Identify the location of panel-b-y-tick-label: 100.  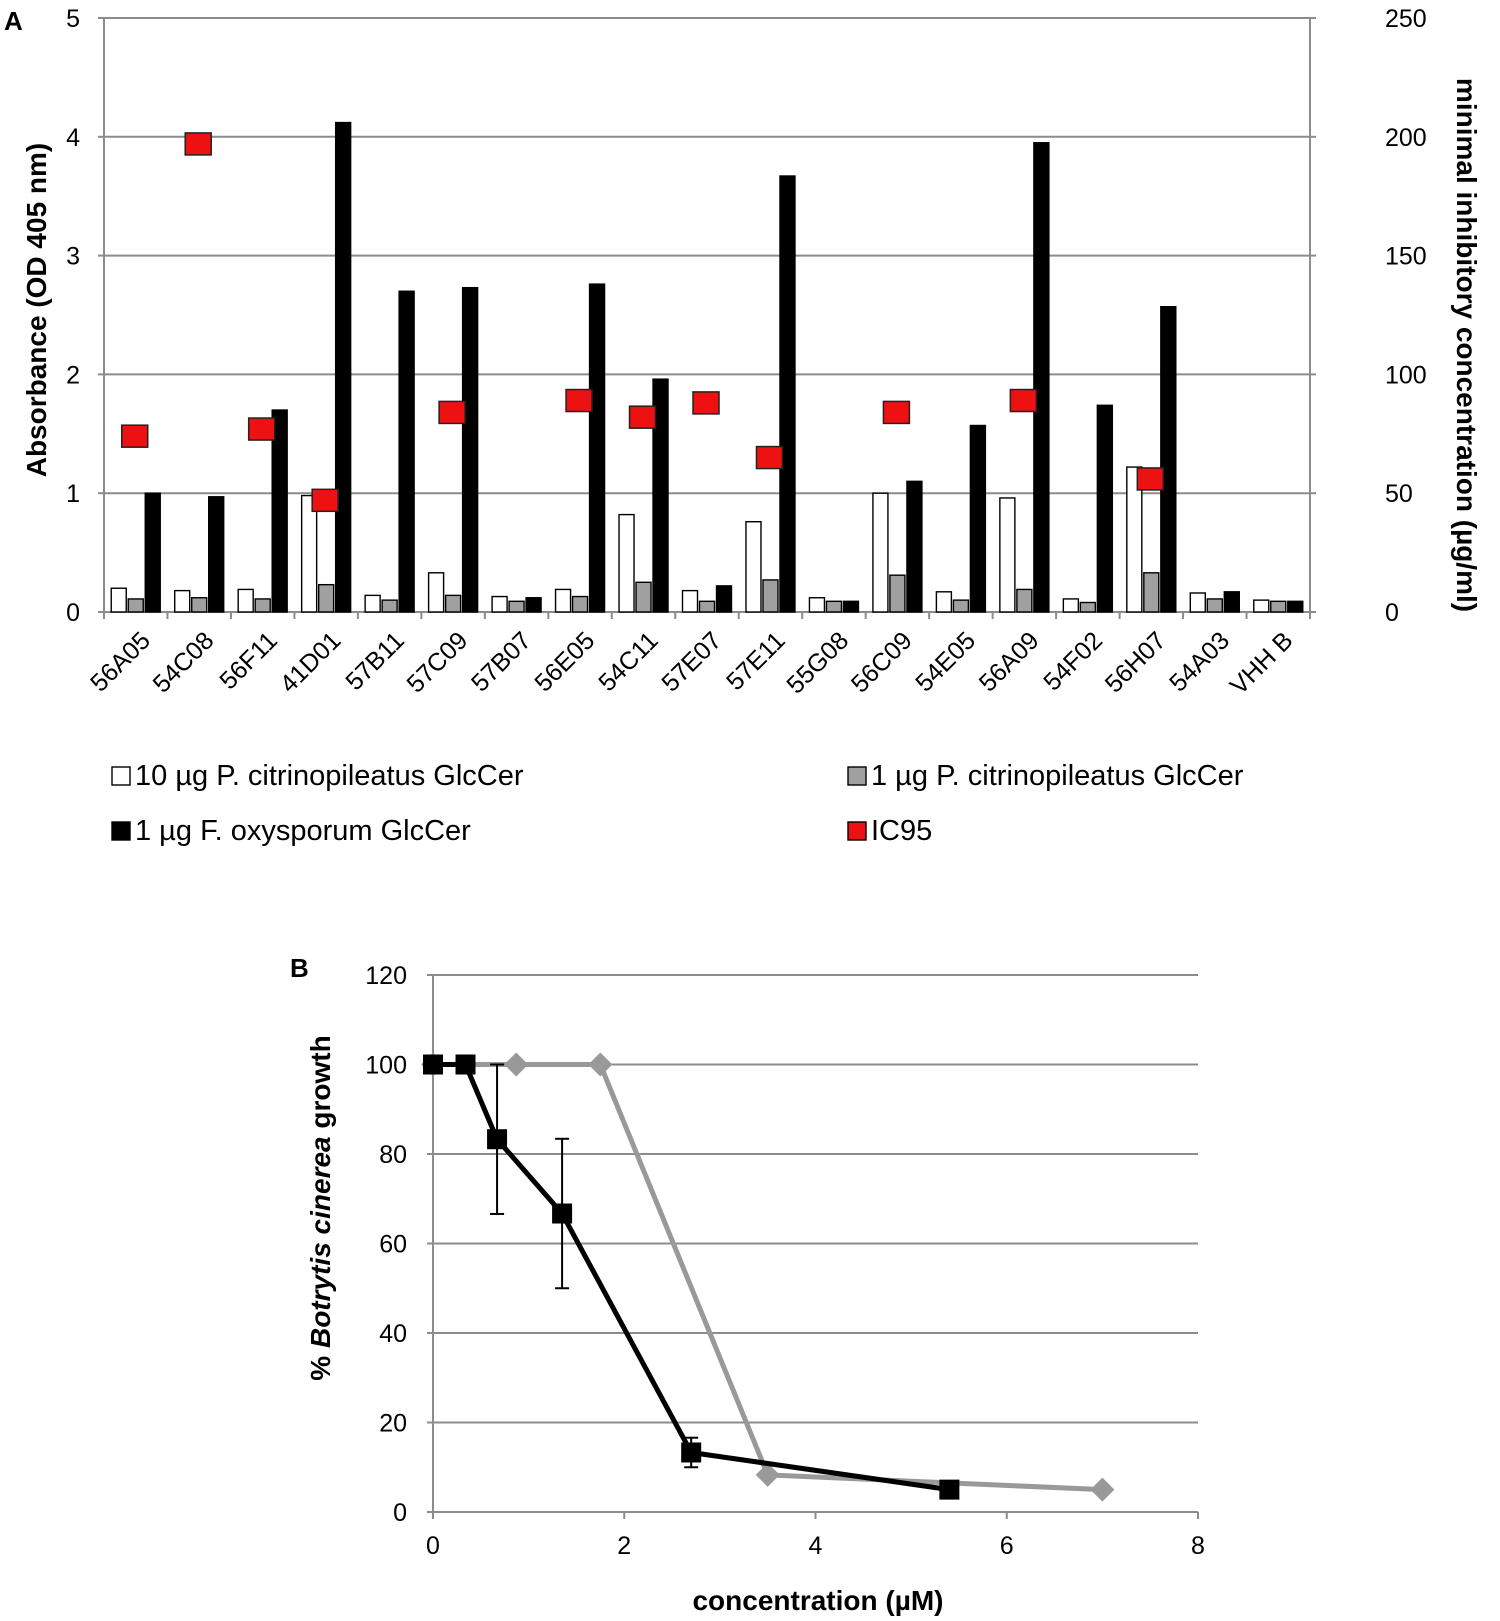
(386, 1066).